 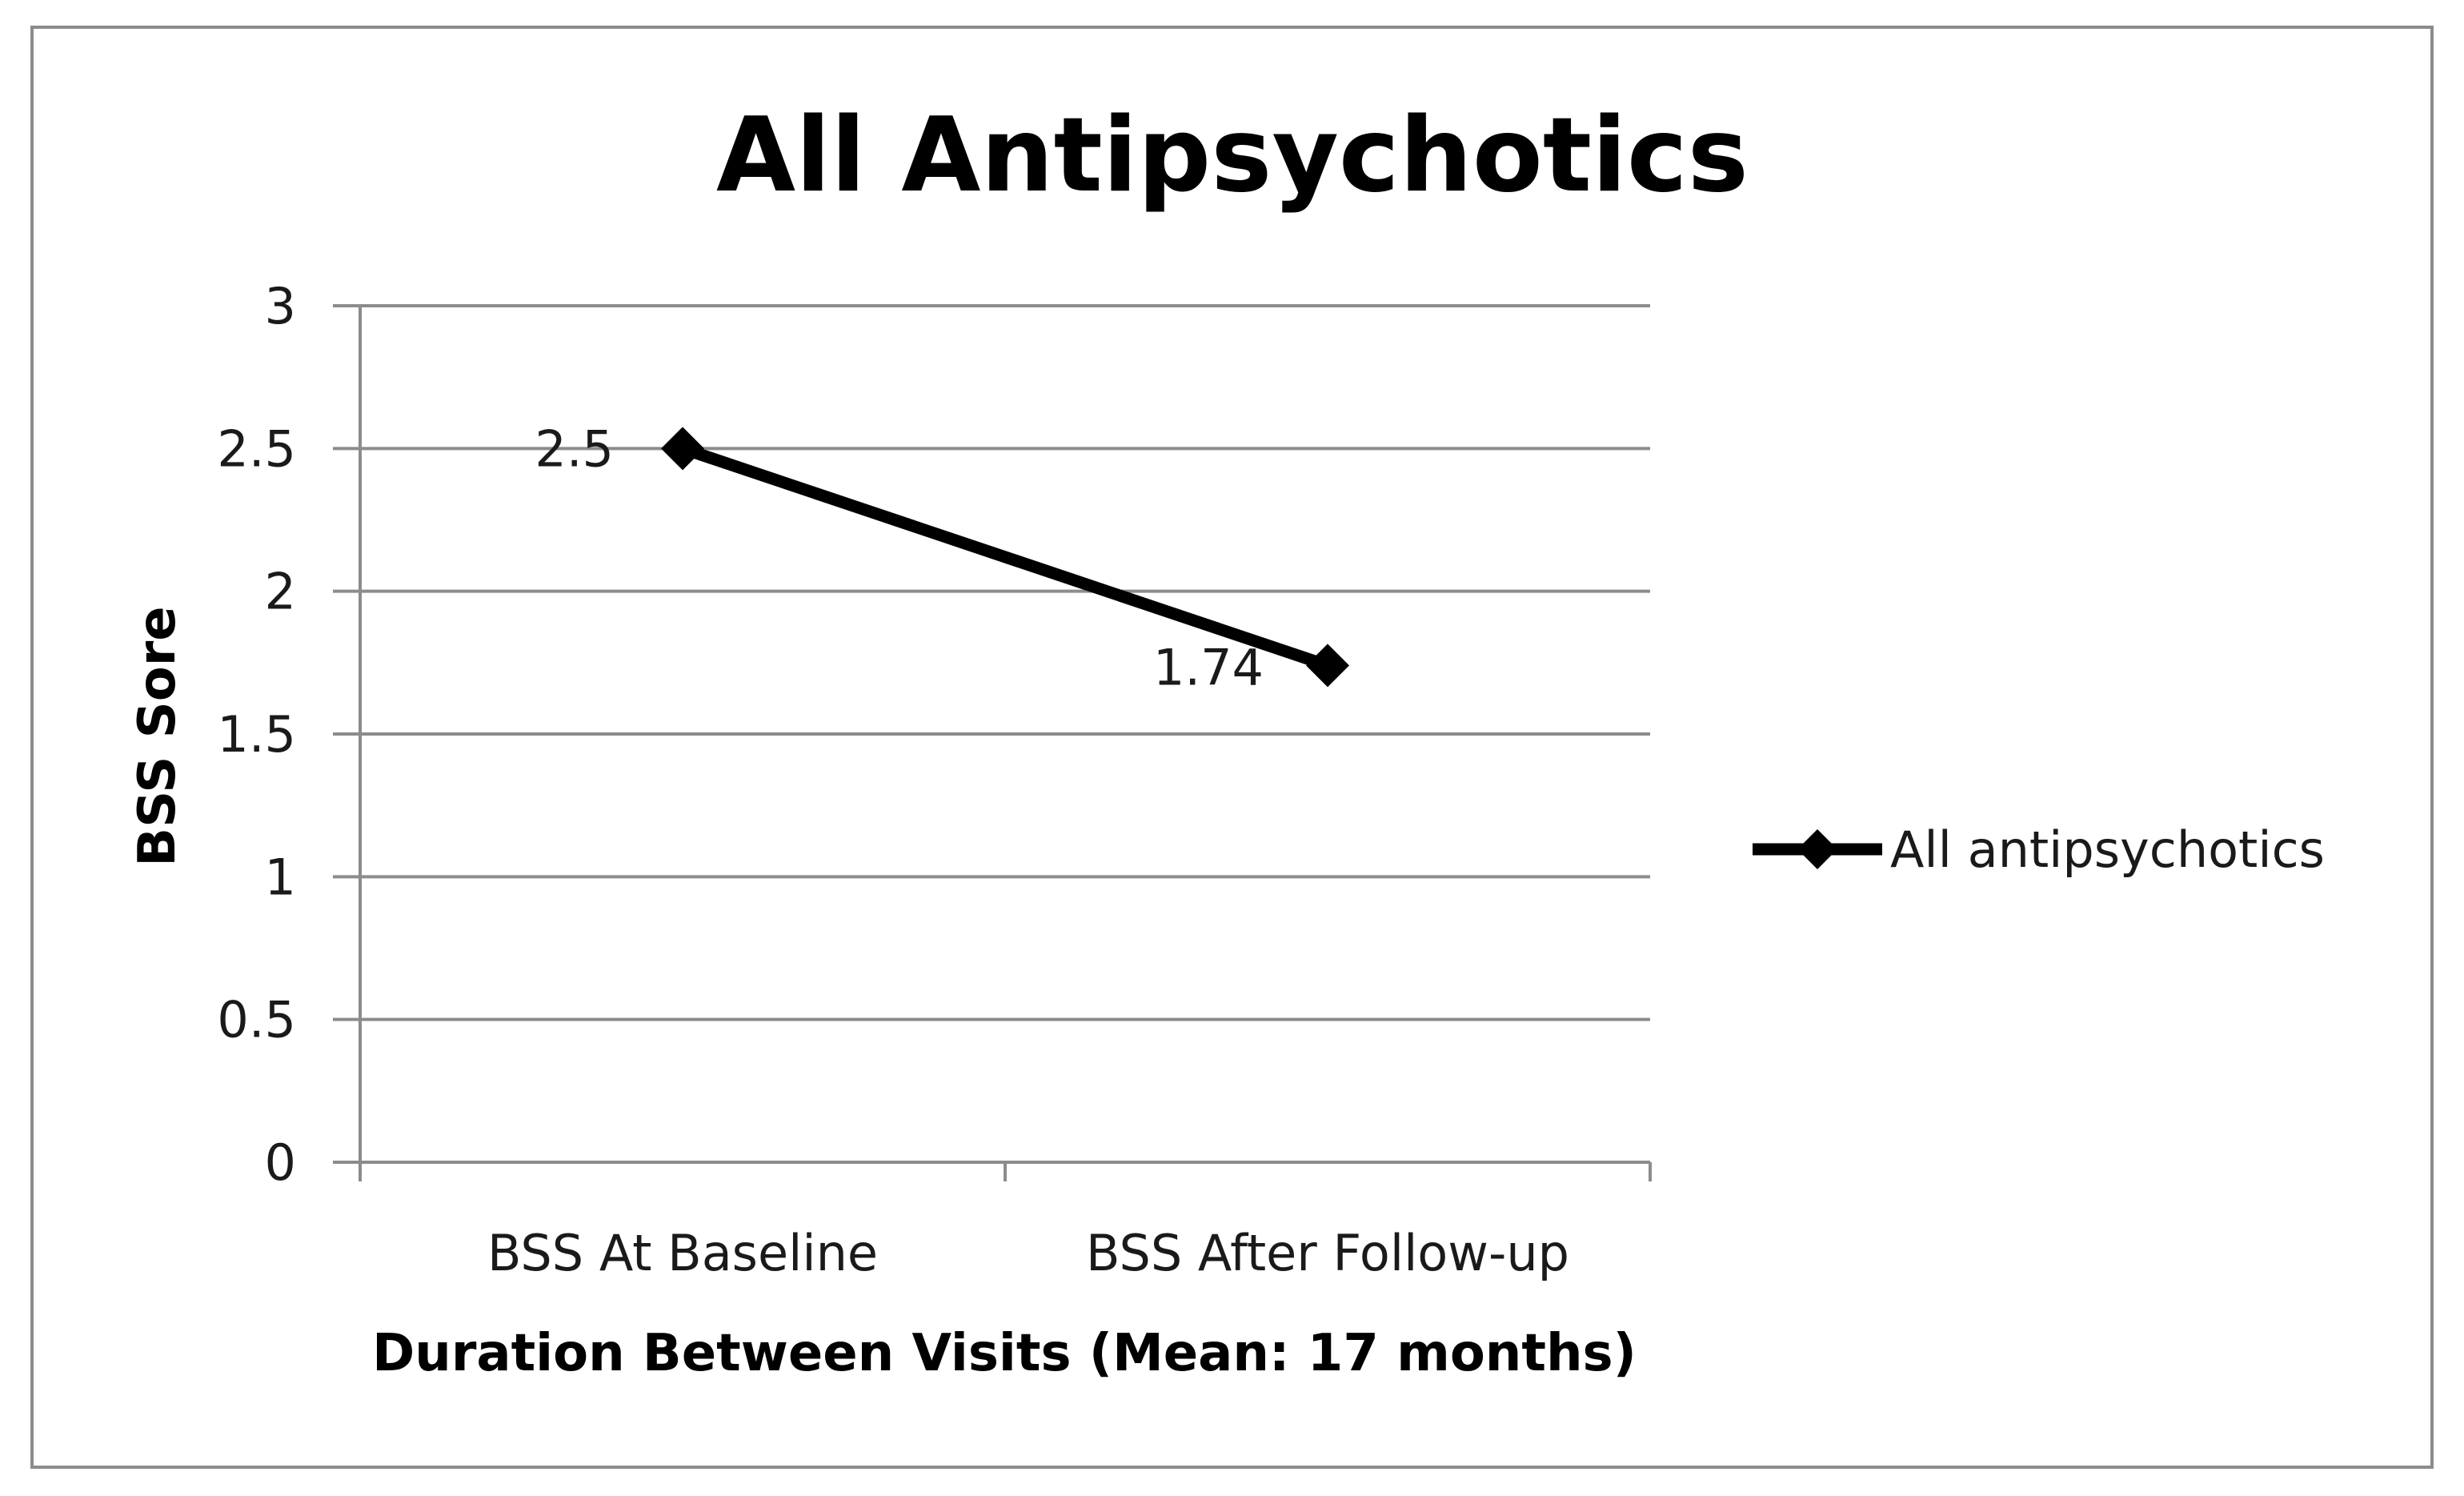 What do you see at coordinates (1232, 155) in the screenshot?
I see `chart-title: All Antipsychotics` at bounding box center [1232, 155].